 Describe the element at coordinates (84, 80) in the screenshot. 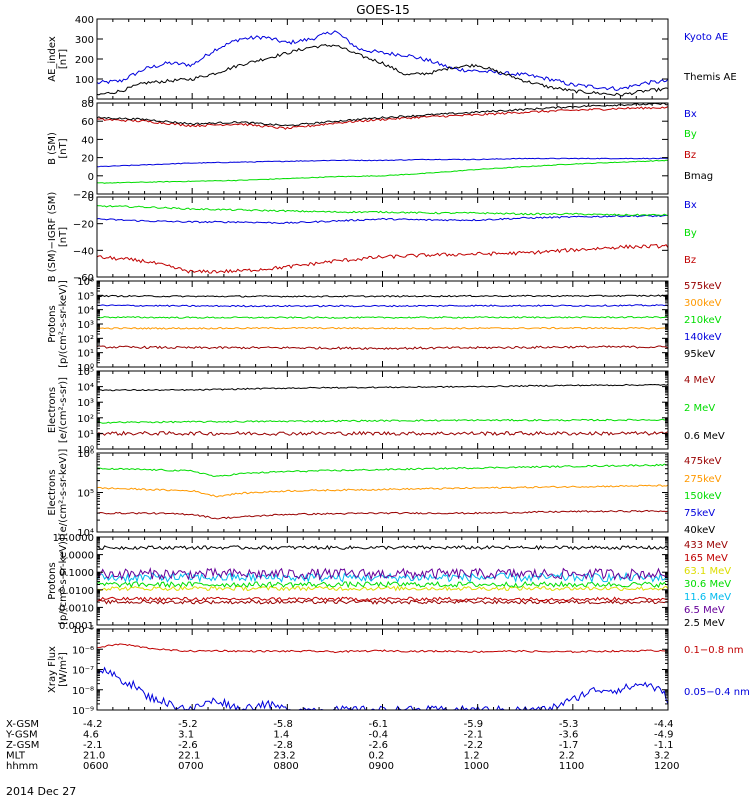

I see `y-tick-label: 100` at that location.